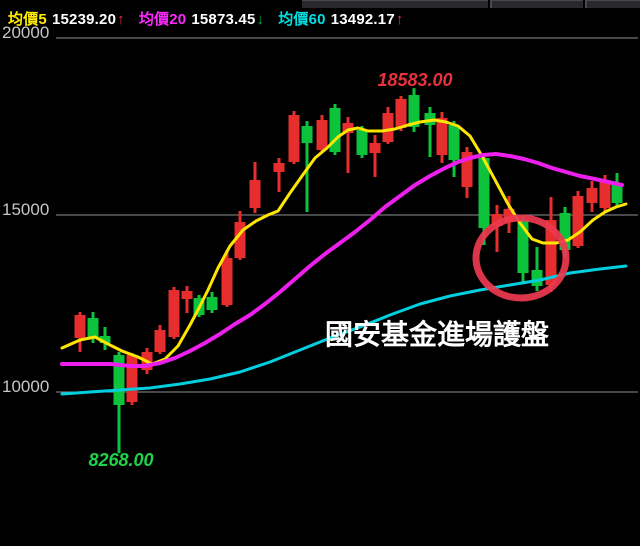 The width and height of the screenshot is (640, 546). I want to click on toolbar-button-top2, so click(613, 4).